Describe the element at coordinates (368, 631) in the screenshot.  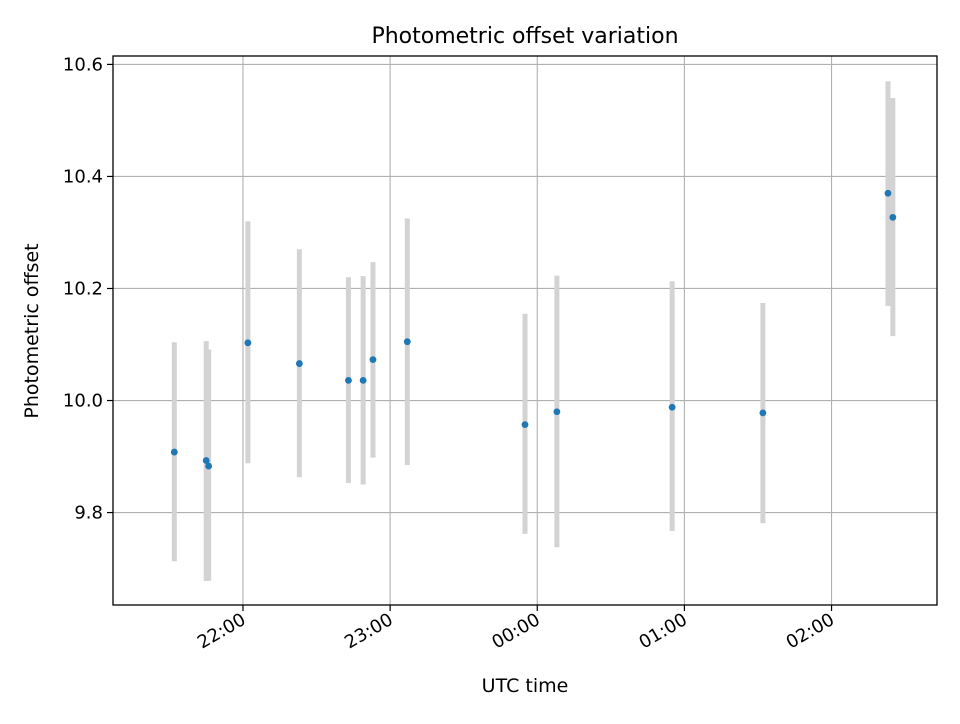
I see `x-tick-label: 23:00` at that location.